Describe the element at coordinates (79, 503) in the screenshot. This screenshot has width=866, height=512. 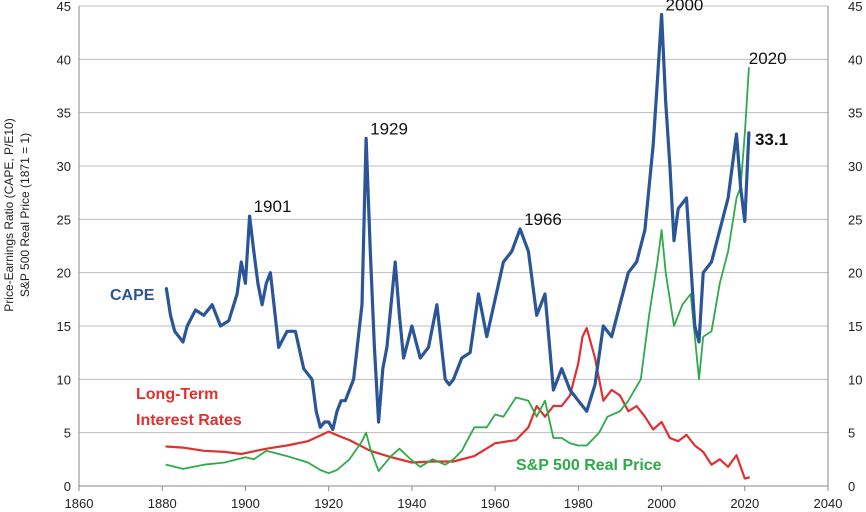
I see `x-tick-label: 1860` at that location.